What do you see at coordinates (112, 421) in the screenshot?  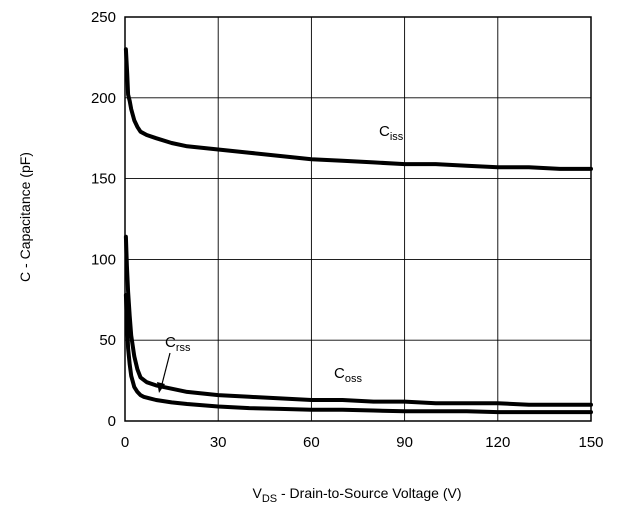 I see `y-tick-label: 0` at bounding box center [112, 421].